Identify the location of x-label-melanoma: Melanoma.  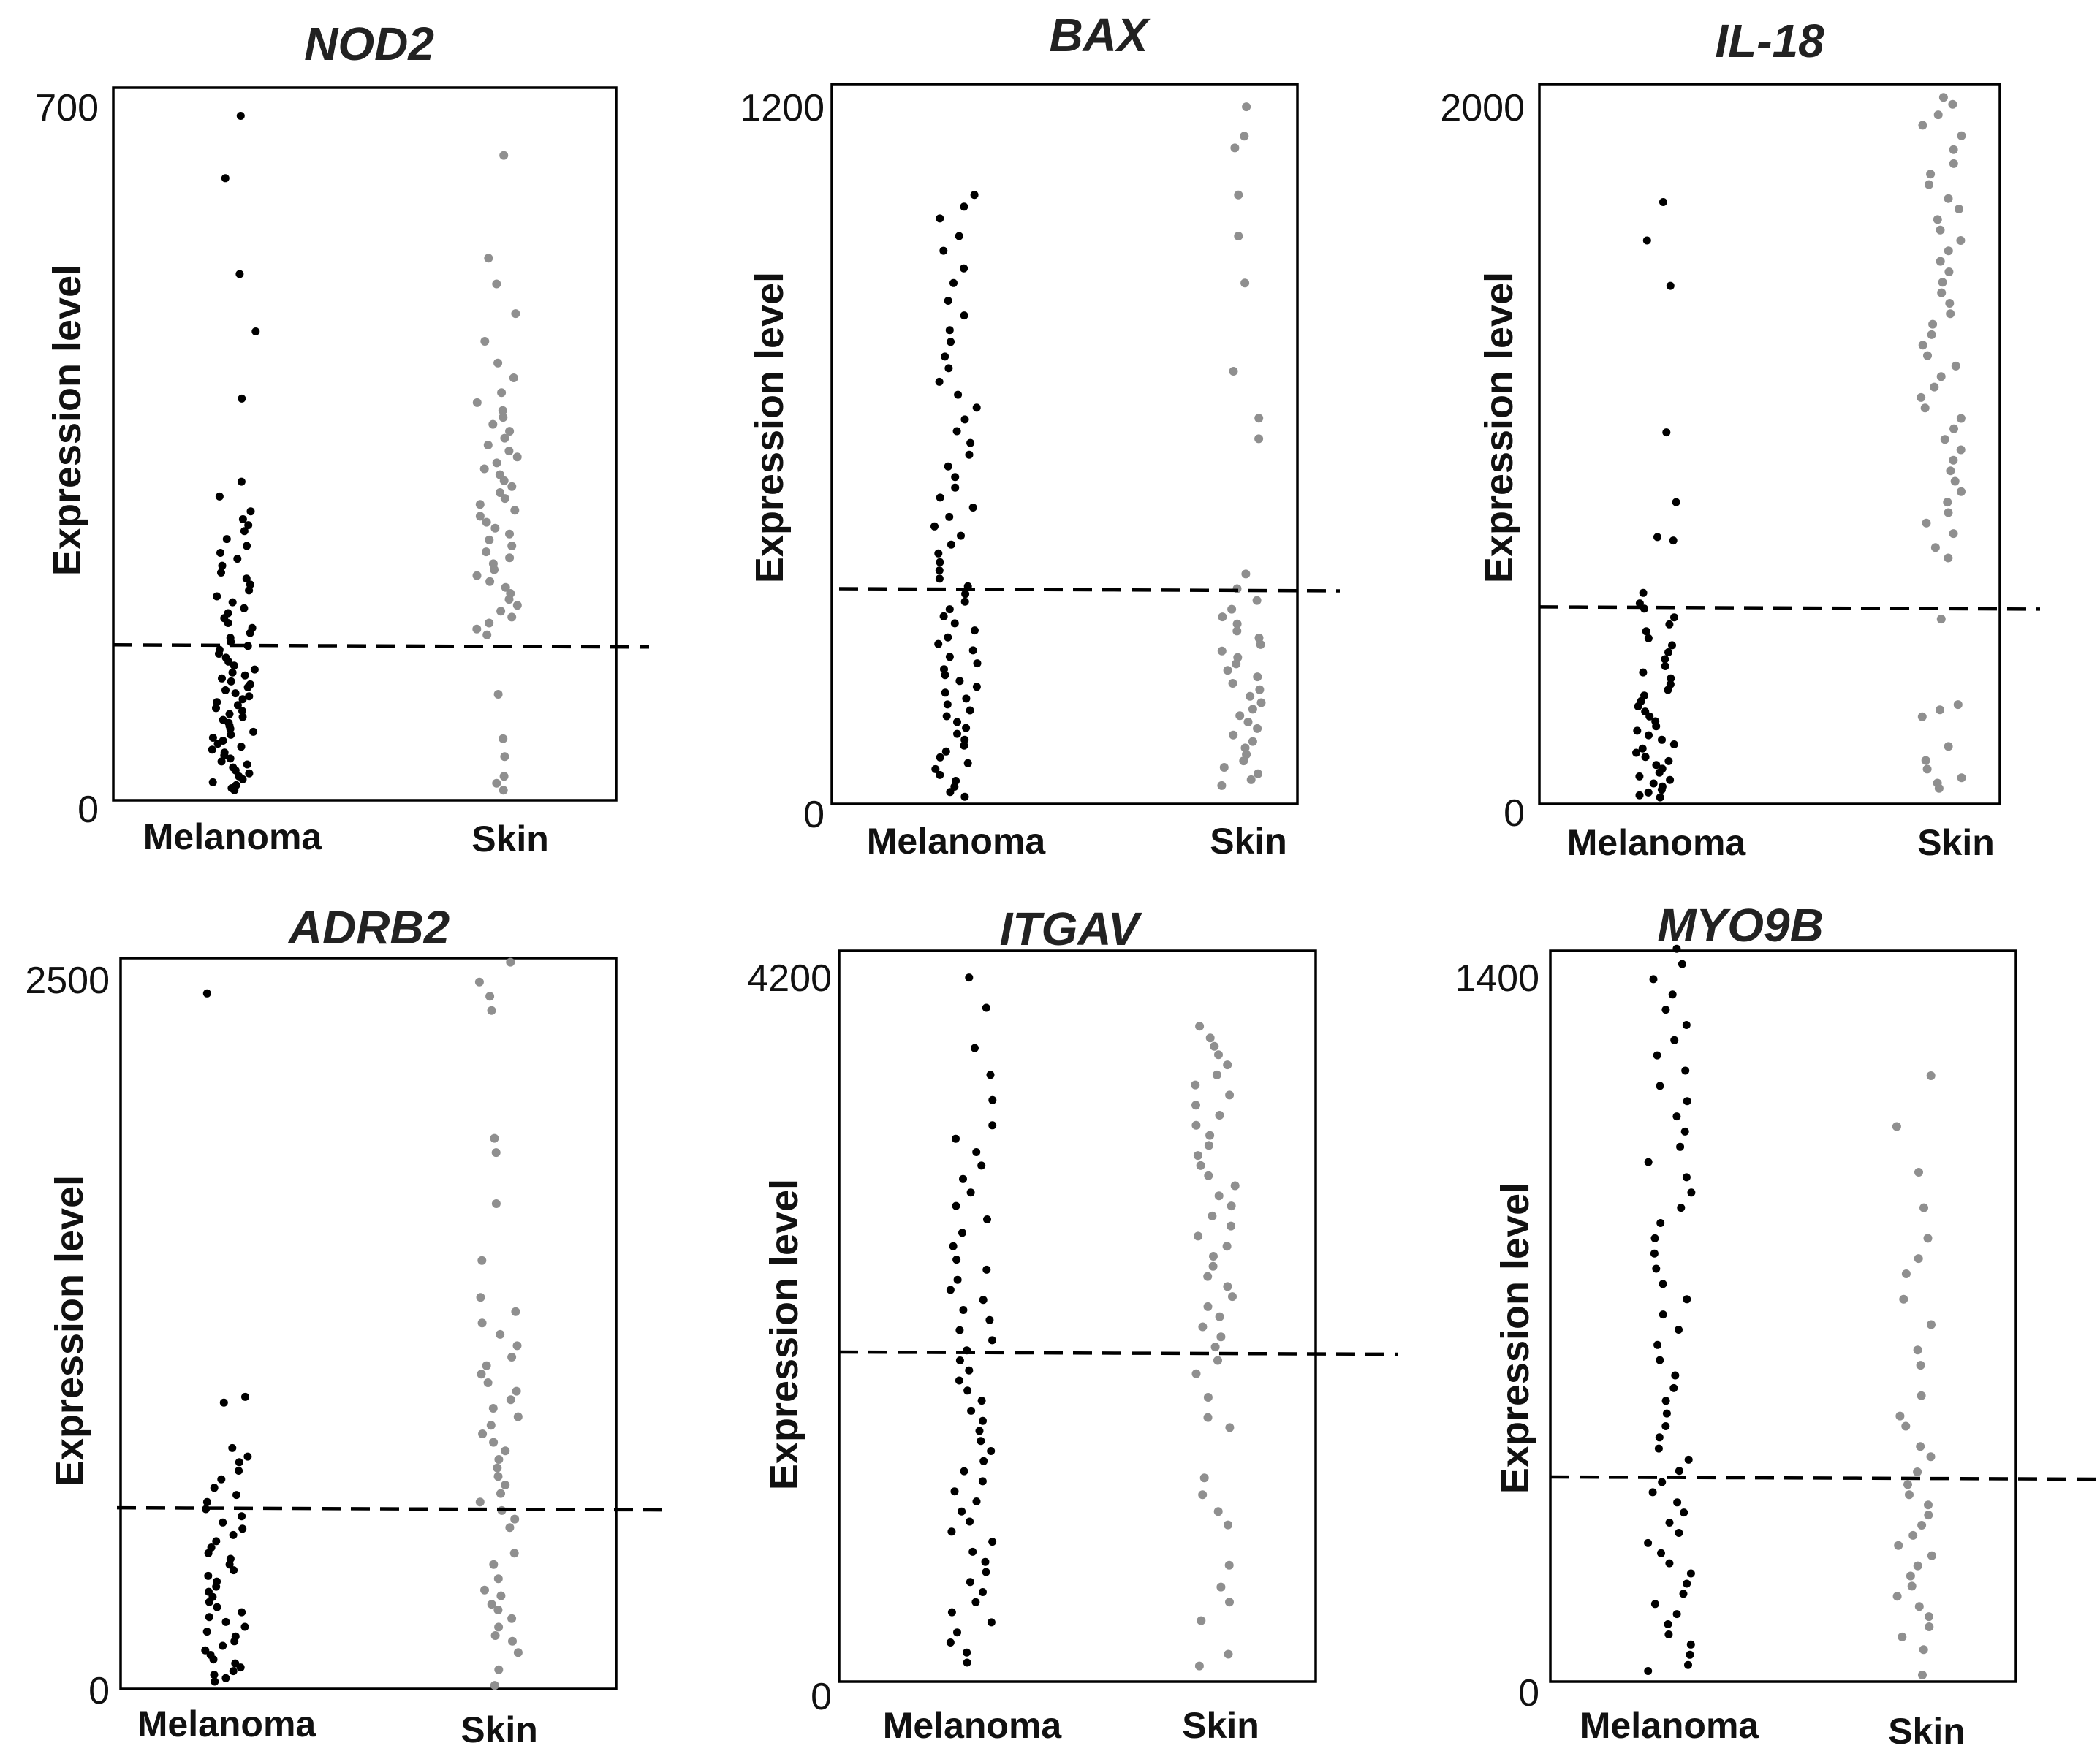
(227, 1724).